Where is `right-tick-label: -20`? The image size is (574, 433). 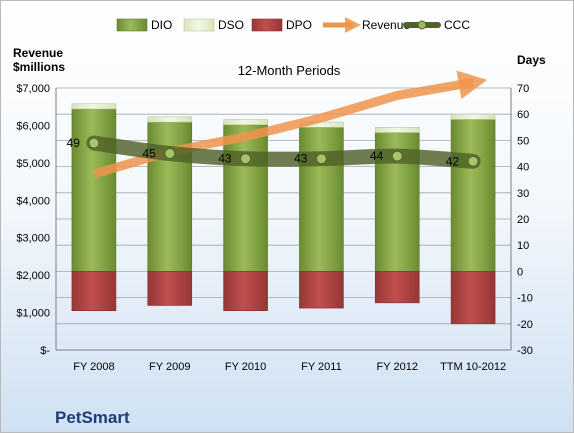 right-tick-label: -20 is located at coordinates (525, 325).